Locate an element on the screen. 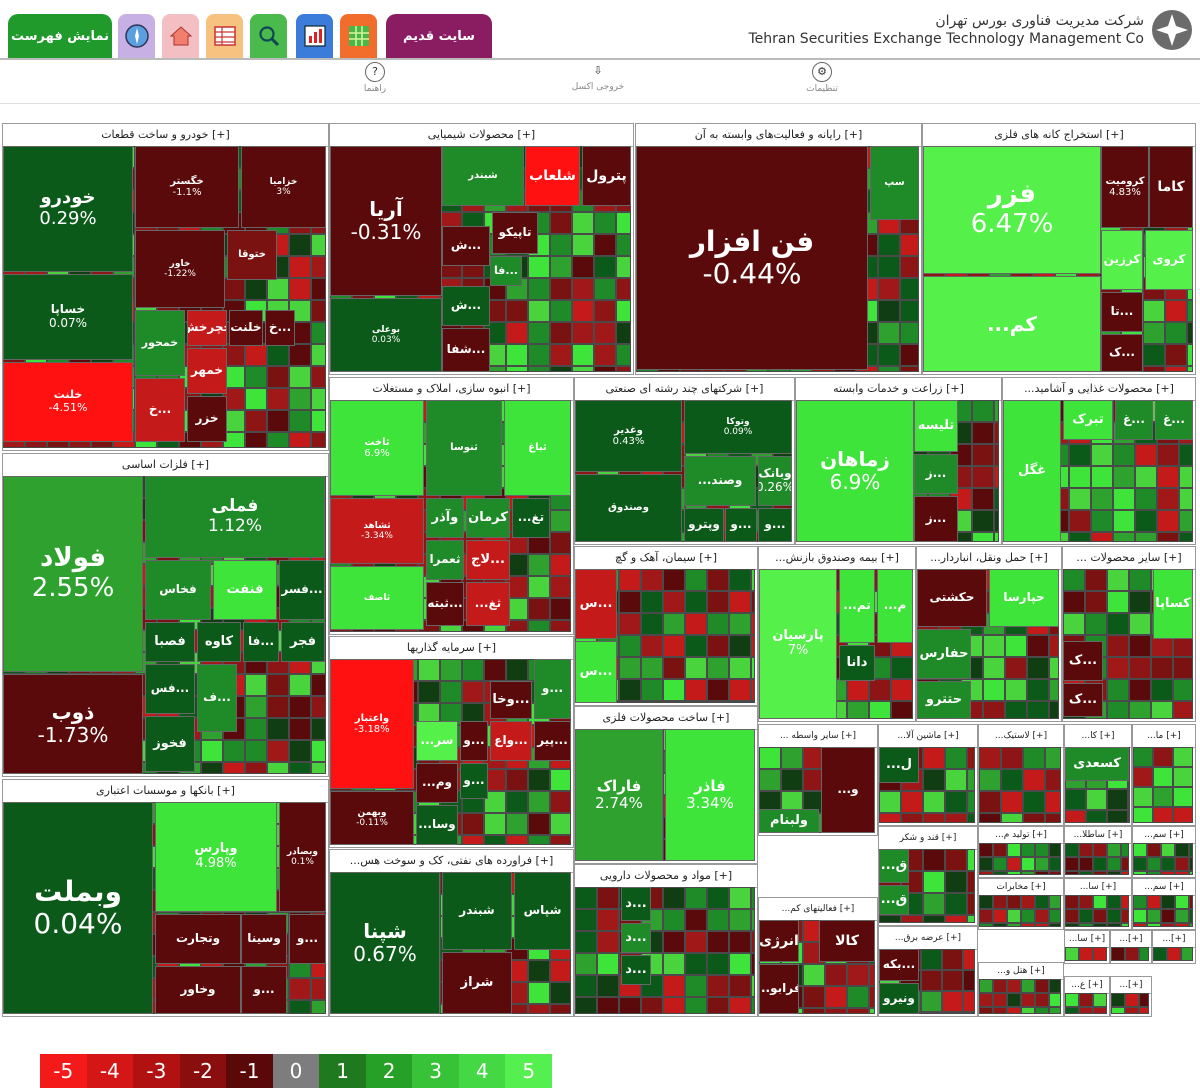  stock-tile: ...فرابو is located at coordinates (779, 989).